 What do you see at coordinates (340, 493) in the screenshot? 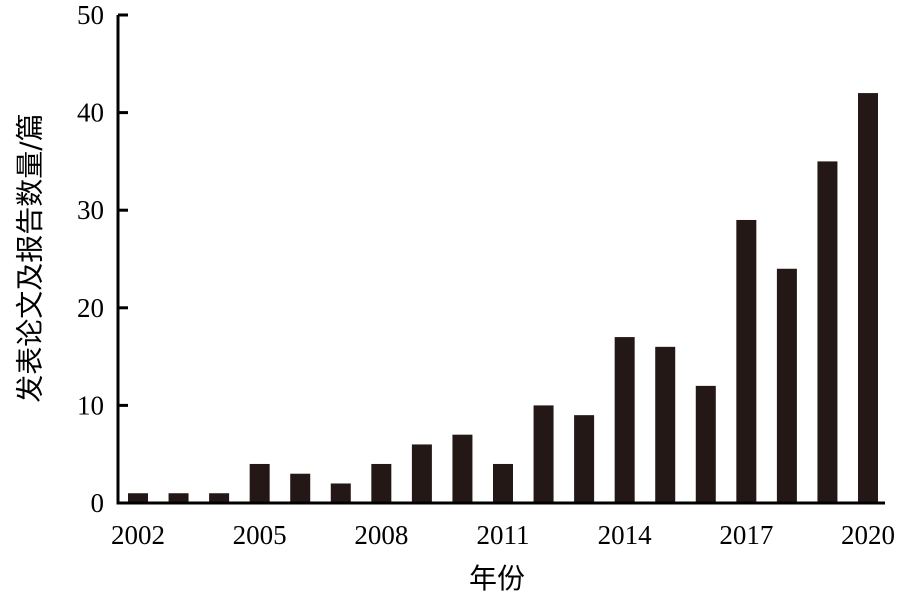
I see `bar-2007` at bounding box center [340, 493].